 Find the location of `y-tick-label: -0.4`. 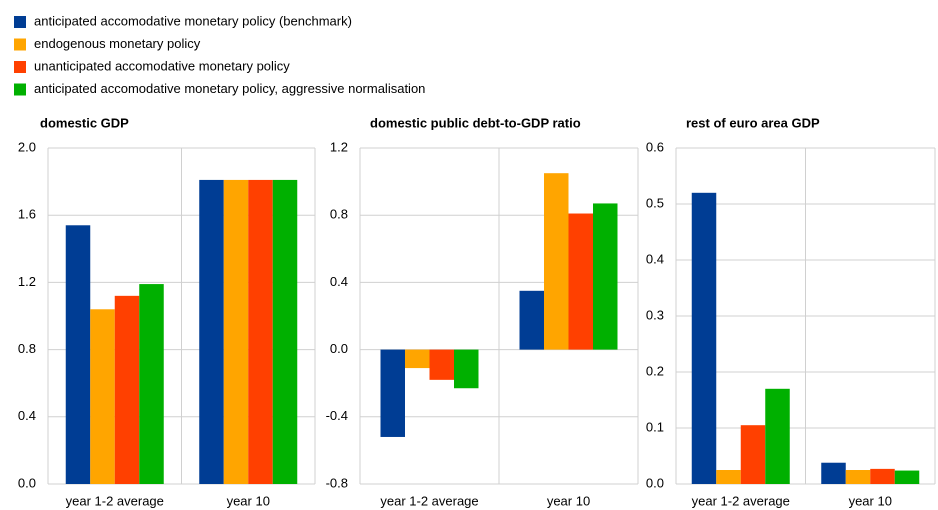

y-tick-label: -0.4 is located at coordinates (337, 415).